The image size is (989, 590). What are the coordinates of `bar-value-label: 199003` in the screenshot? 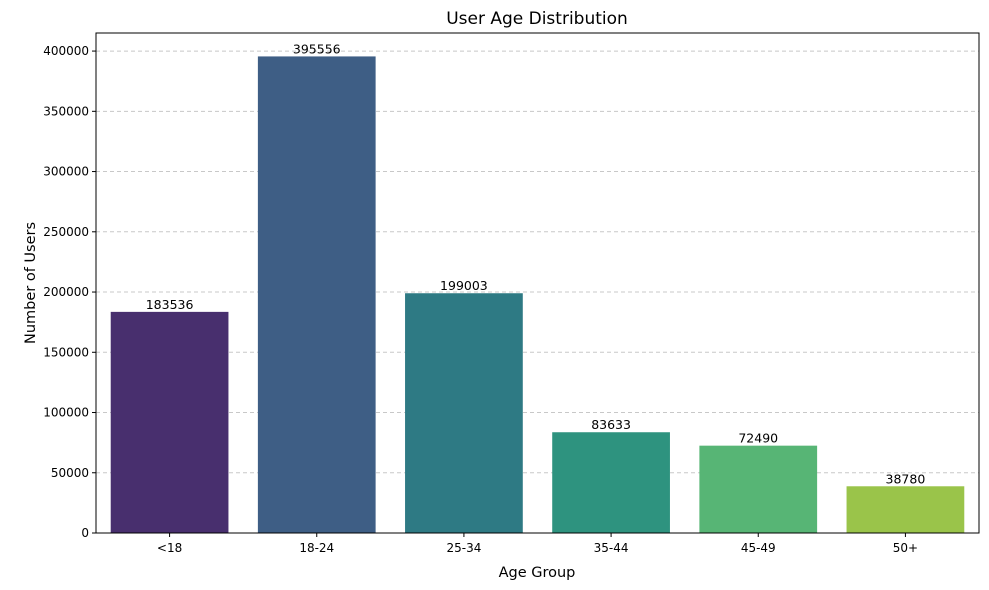 It's located at (464, 285).